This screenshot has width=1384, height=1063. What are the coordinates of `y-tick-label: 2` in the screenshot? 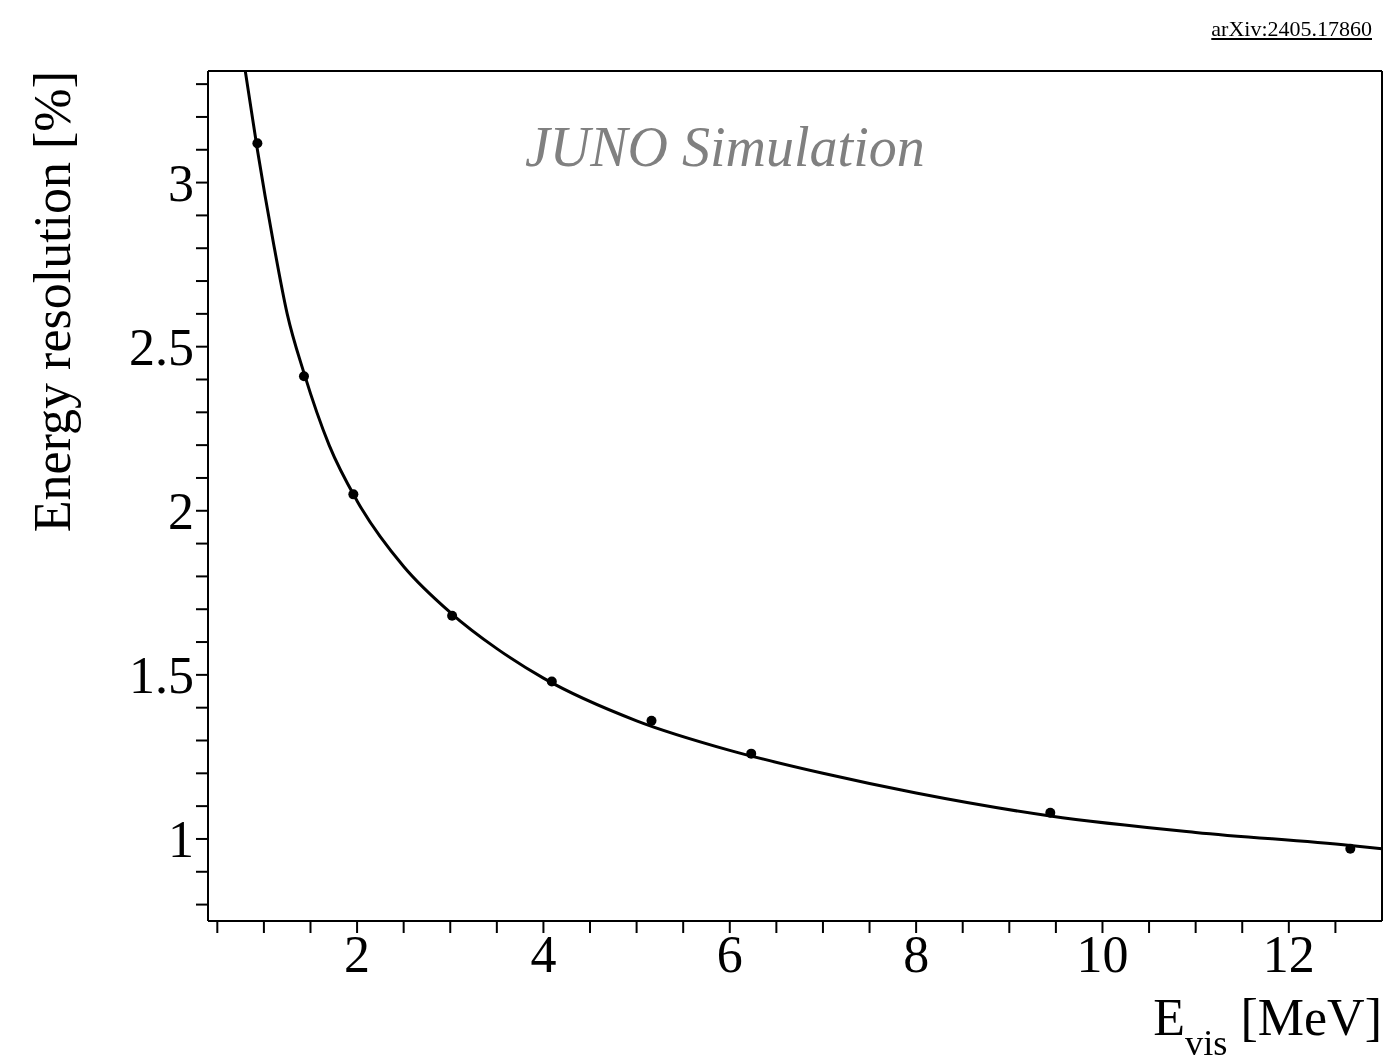 It's located at (181, 512).